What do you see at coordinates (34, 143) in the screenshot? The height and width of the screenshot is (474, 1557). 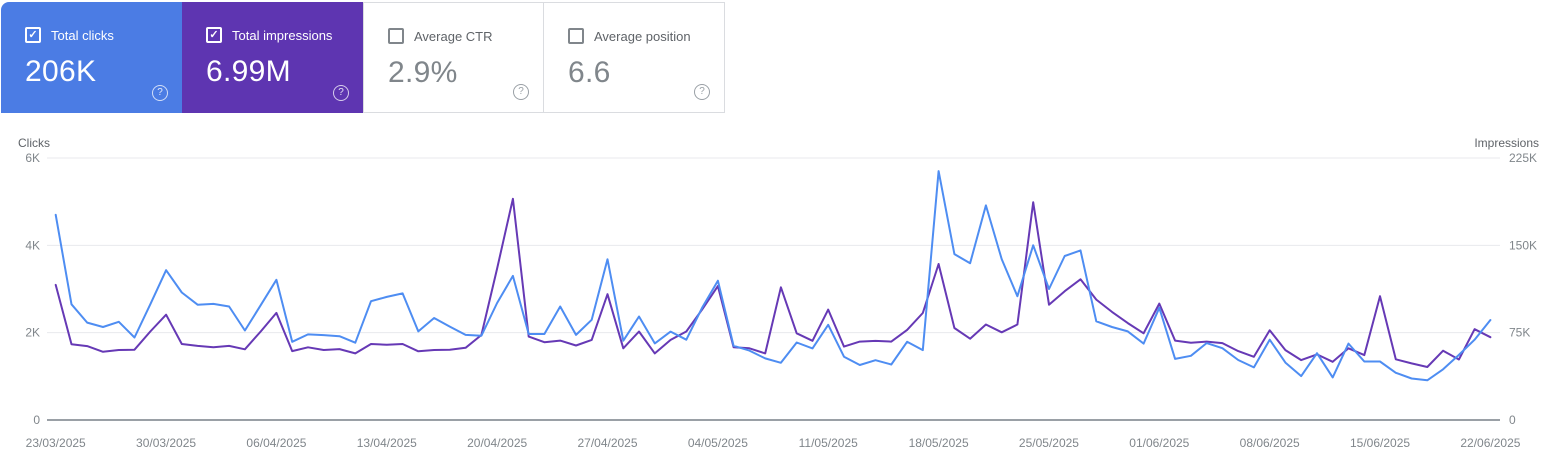 I see `left-axis-title: Clicks` at bounding box center [34, 143].